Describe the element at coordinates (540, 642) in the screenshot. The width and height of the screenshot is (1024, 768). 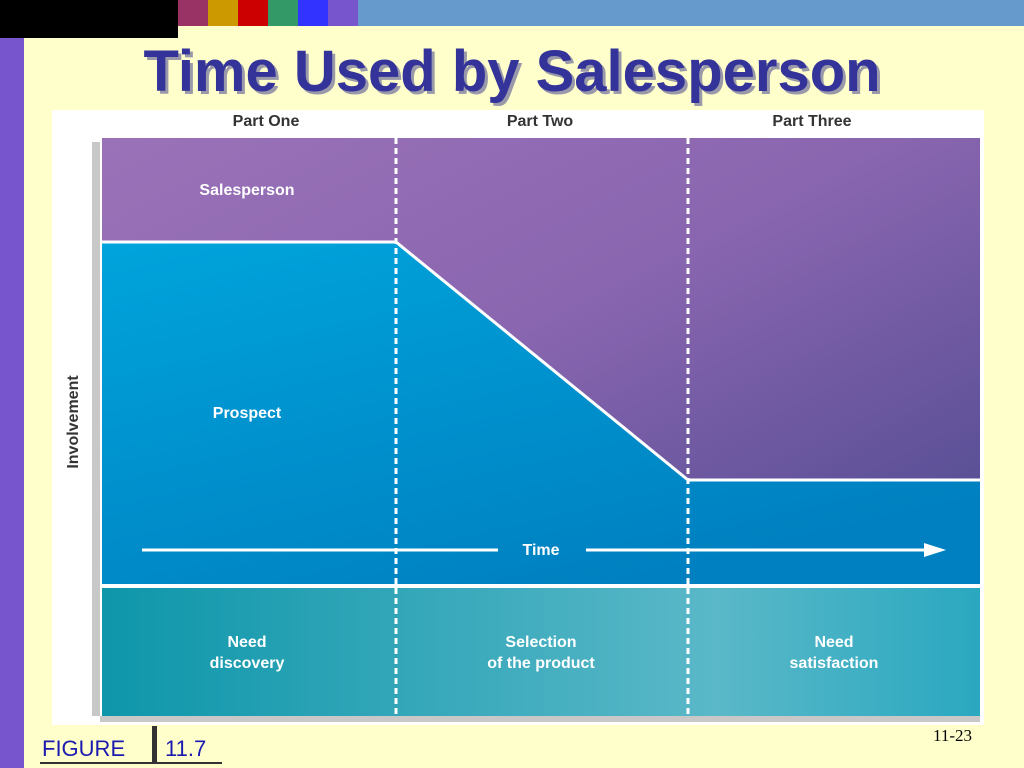
I see `stage-two-line-1: Selection` at that location.